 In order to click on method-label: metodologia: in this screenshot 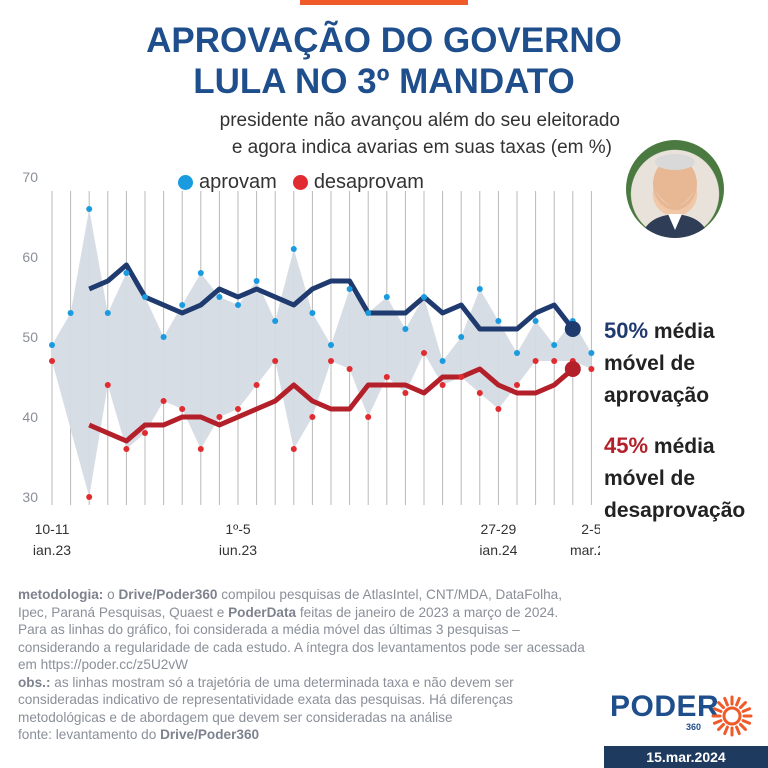, I will do `click(61, 594)`.